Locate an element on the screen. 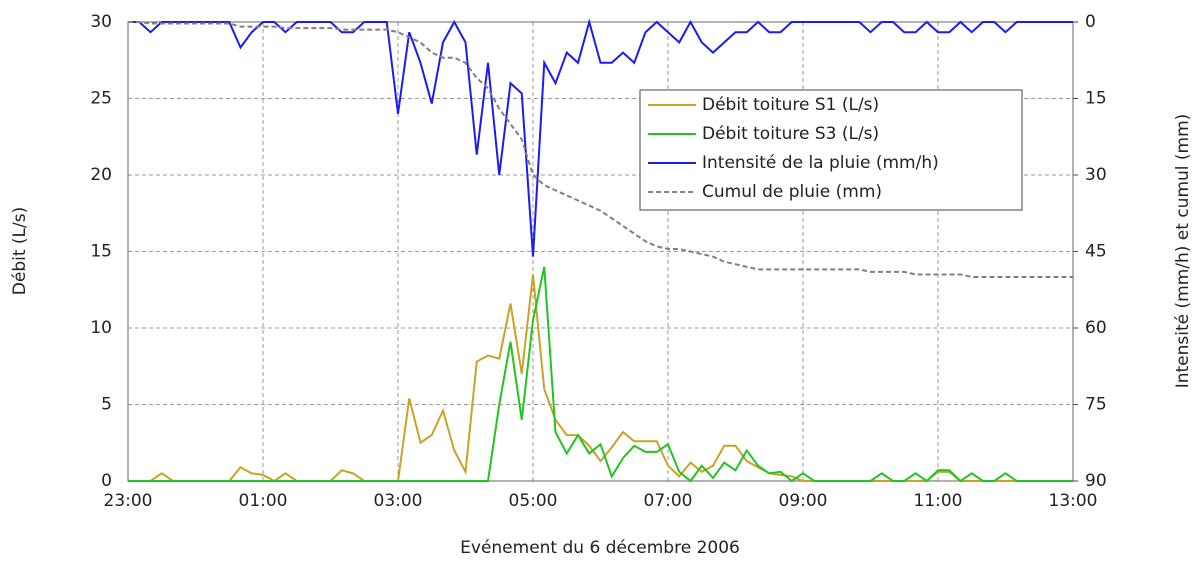  x-tick-label: 23:00 is located at coordinates (128, 501).